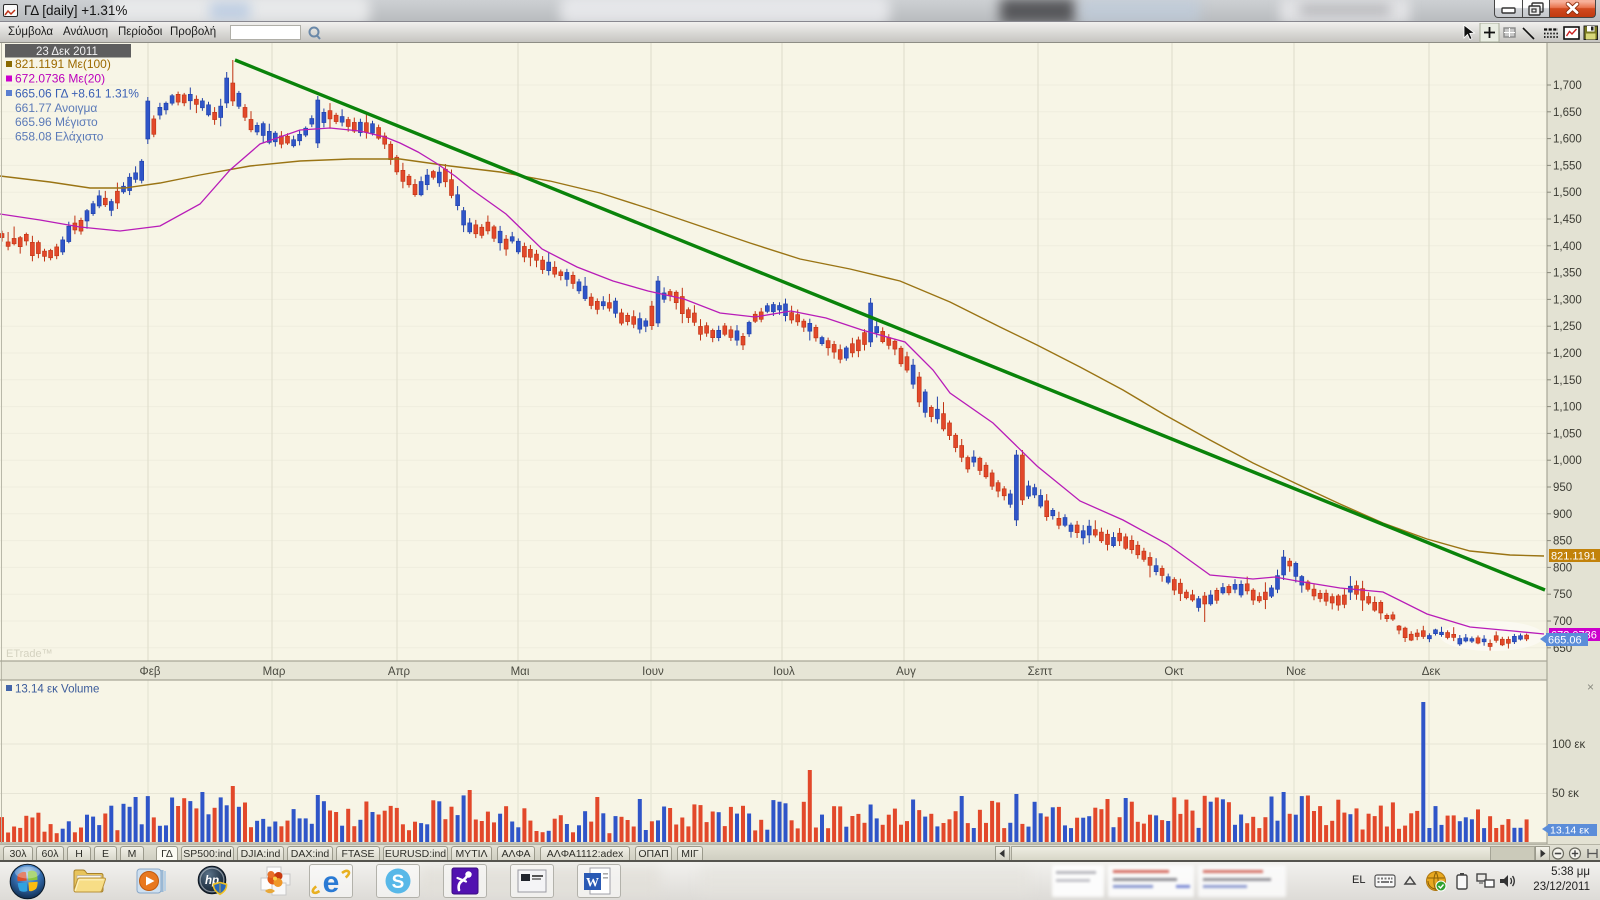 This screenshot has width=1600, height=900. What do you see at coordinates (57, 690) in the screenshot?
I see `svg-text: 13.14 εκ Volume` at bounding box center [57, 690].